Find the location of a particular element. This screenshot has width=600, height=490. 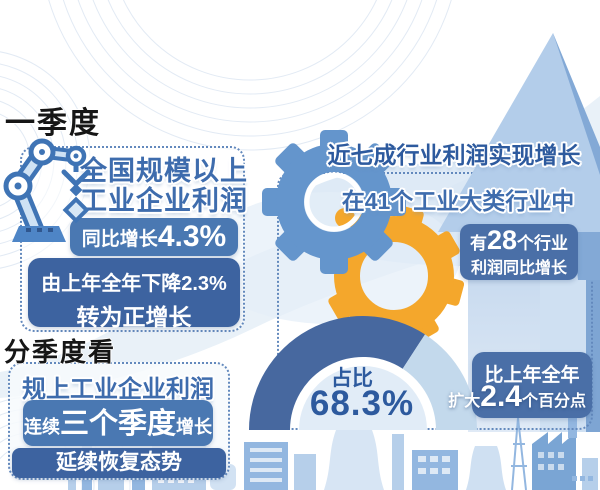

q1-headline-line1: 全国规模以上 is located at coordinates (164, 171).